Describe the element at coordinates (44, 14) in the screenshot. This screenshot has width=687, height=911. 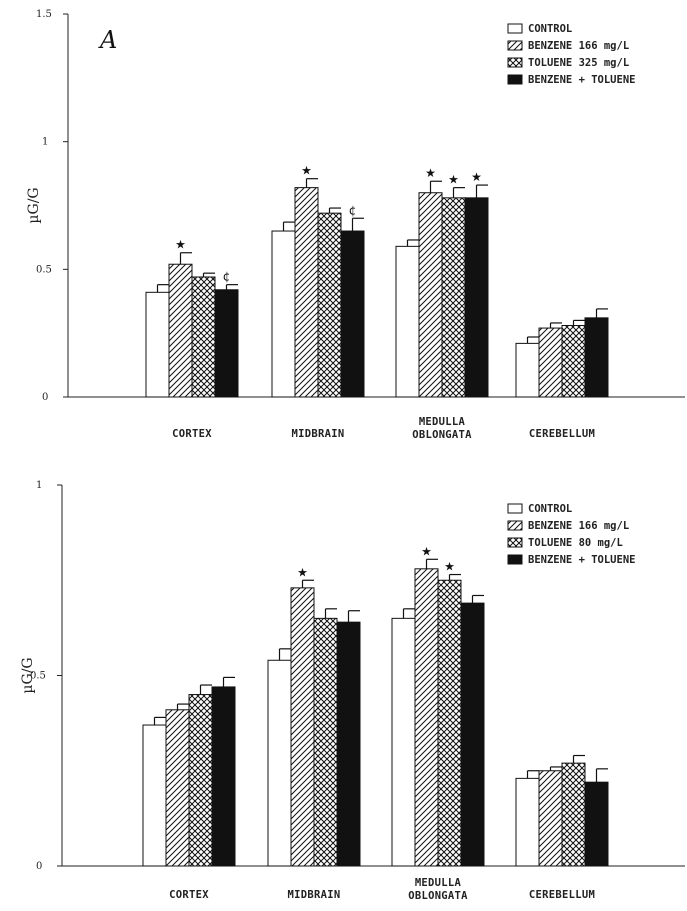
I see `y-tick-label: 1.5` at that location.